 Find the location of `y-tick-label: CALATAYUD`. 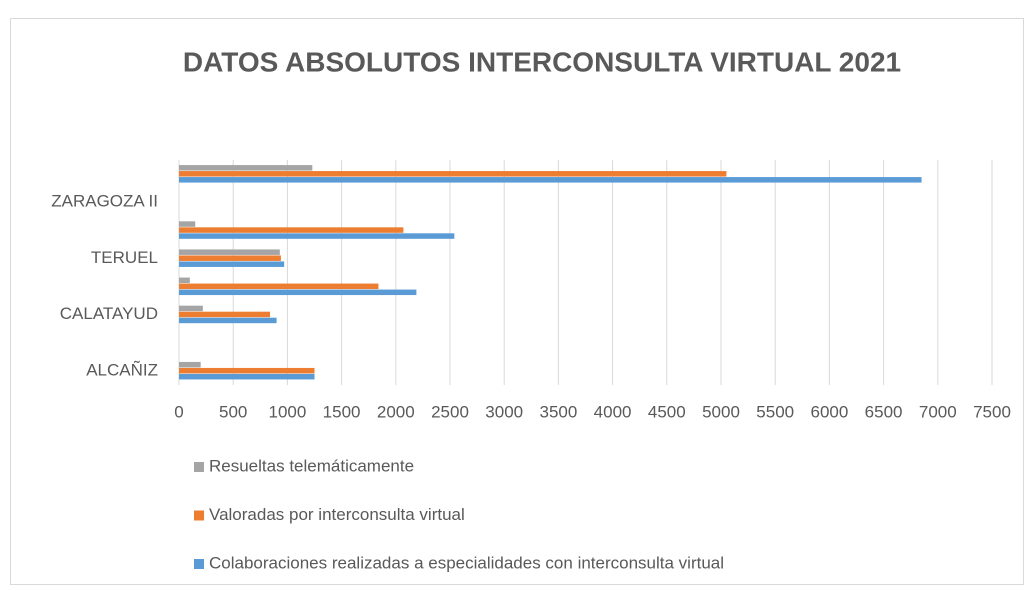

y-tick-label: CALATAYUD is located at coordinates (109, 313).